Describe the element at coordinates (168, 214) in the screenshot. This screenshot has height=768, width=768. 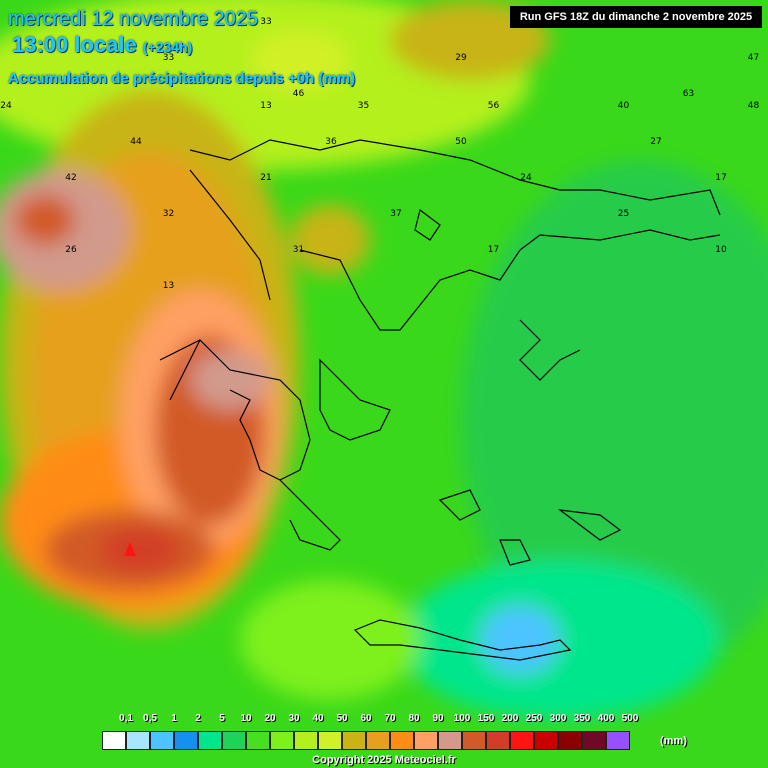
I see `grid-value: 32` at that location.